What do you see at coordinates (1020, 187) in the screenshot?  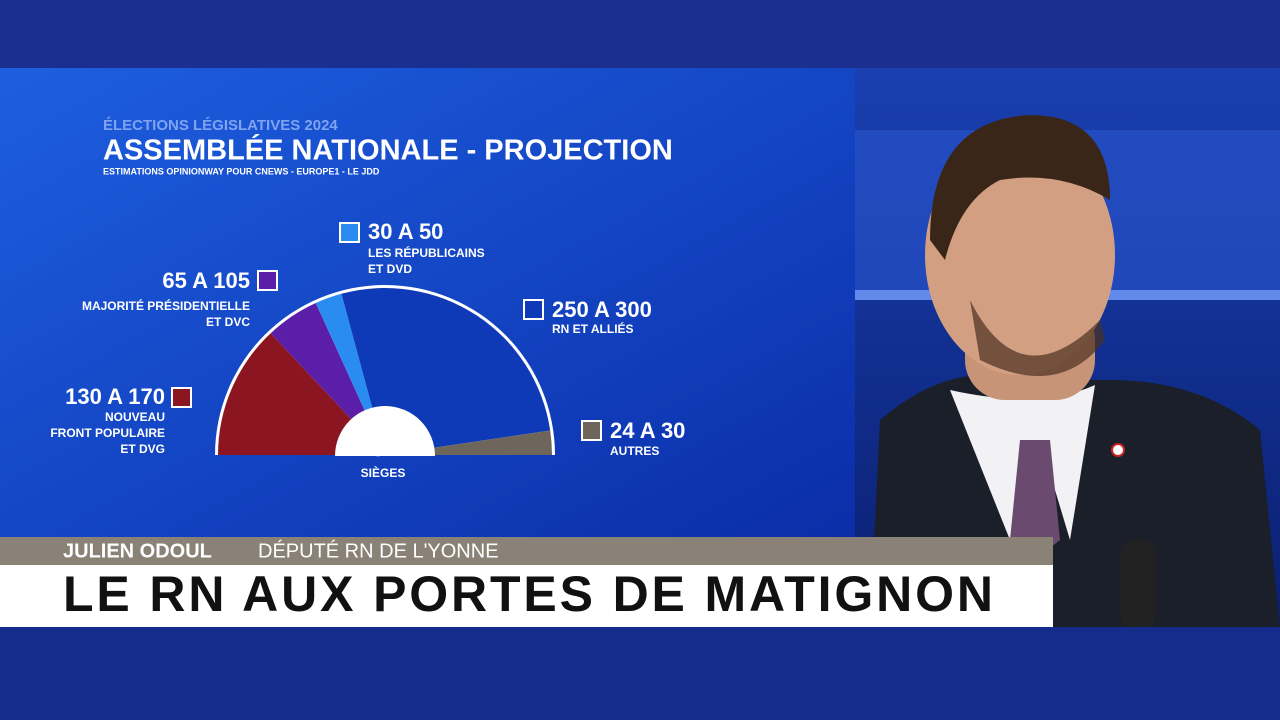 I see `hair` at bounding box center [1020, 187].